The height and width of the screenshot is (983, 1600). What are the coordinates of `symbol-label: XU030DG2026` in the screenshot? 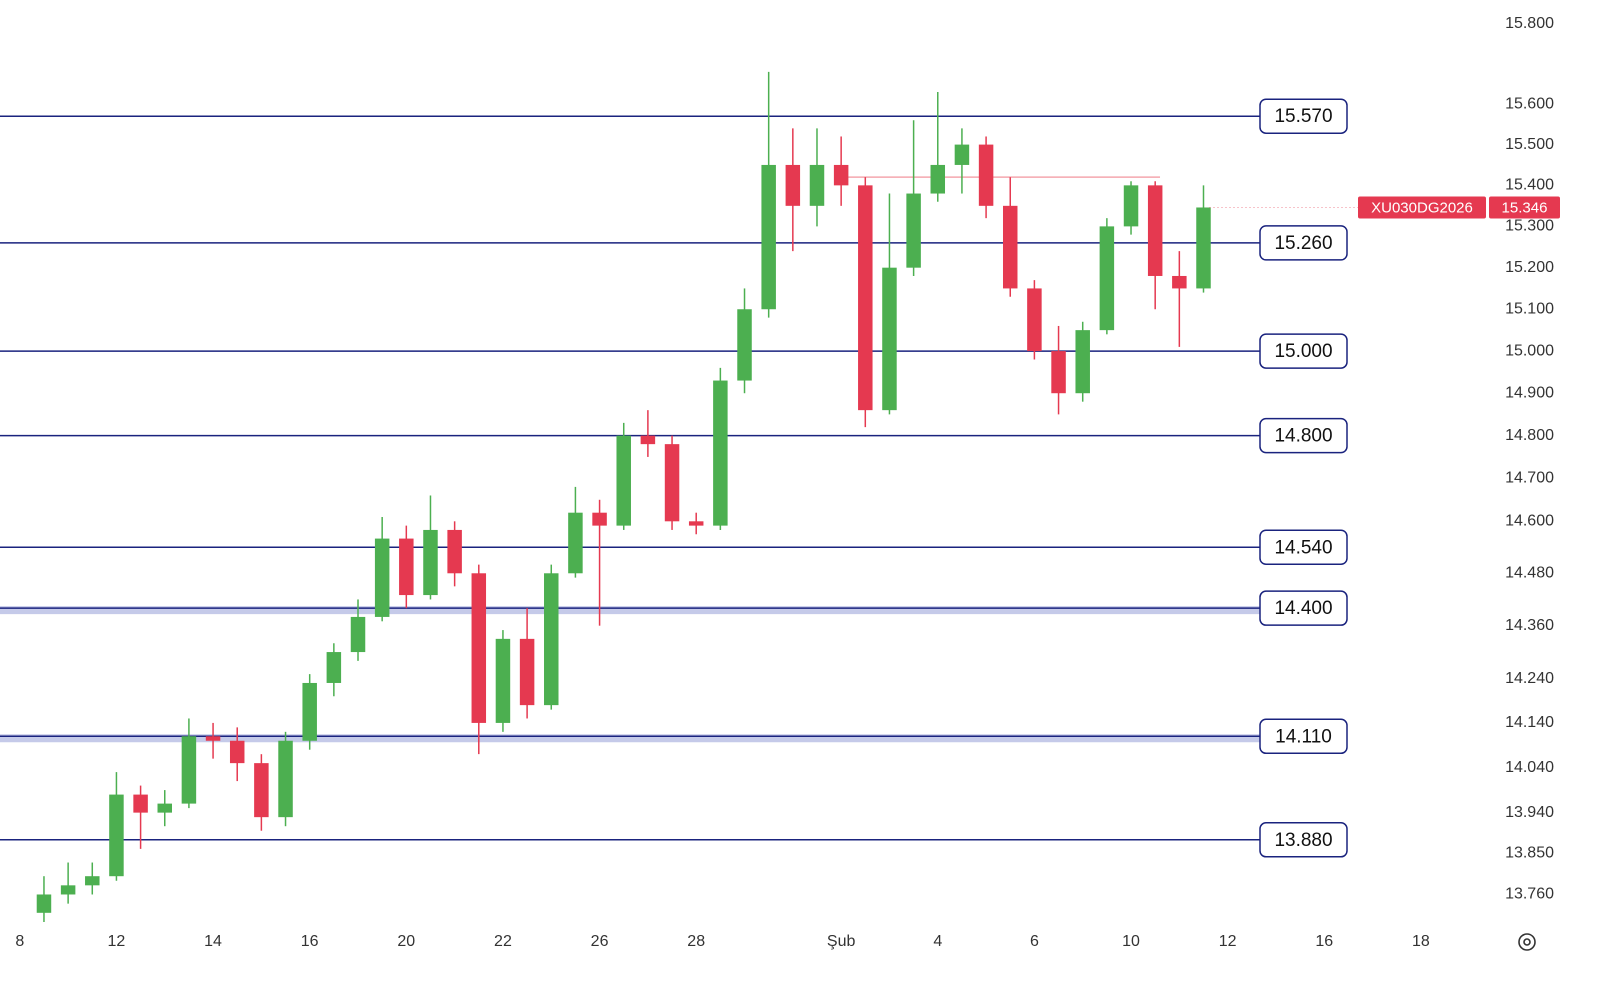 It's located at (1422, 207).